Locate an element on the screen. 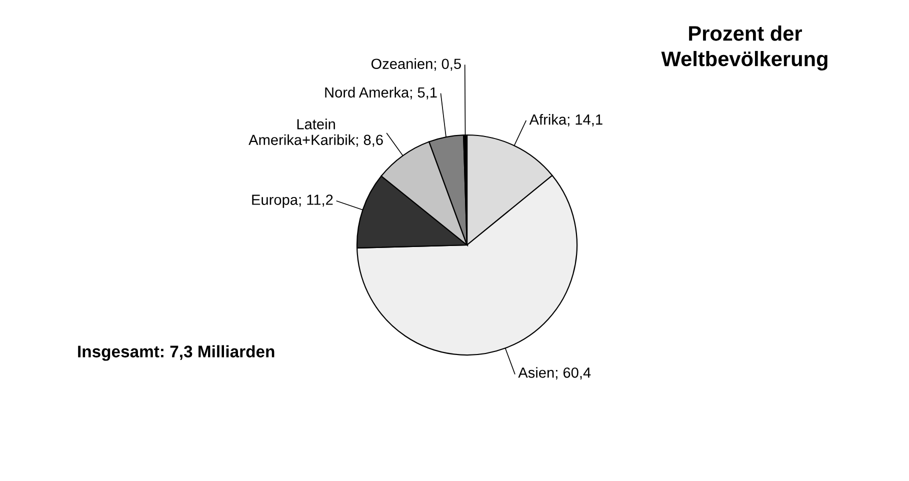  slice-label: Afrika; 14,1 is located at coordinates (565, 120).